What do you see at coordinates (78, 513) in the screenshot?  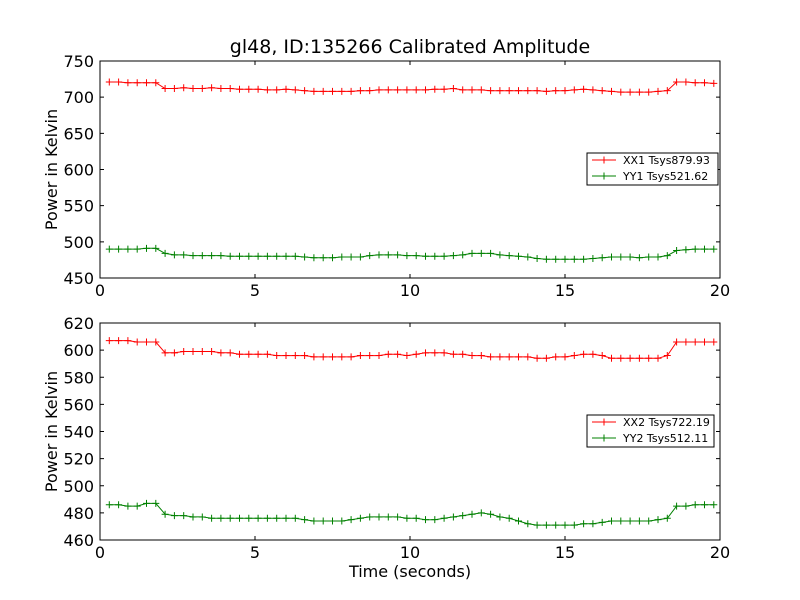 I see `y-tick-label: 480` at bounding box center [78, 513].